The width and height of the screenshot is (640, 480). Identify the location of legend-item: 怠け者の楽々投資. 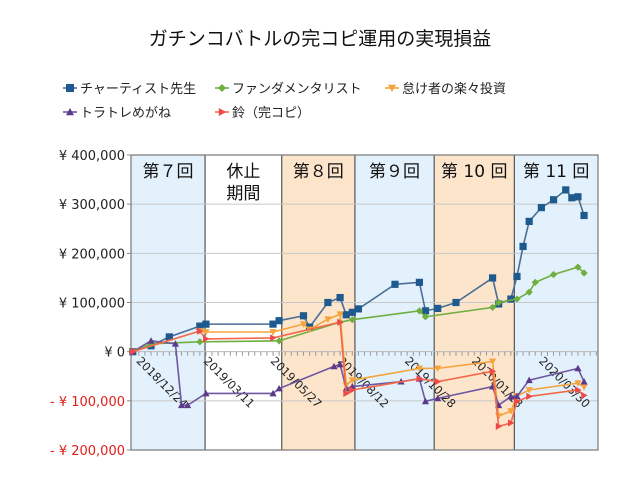
(445, 89).